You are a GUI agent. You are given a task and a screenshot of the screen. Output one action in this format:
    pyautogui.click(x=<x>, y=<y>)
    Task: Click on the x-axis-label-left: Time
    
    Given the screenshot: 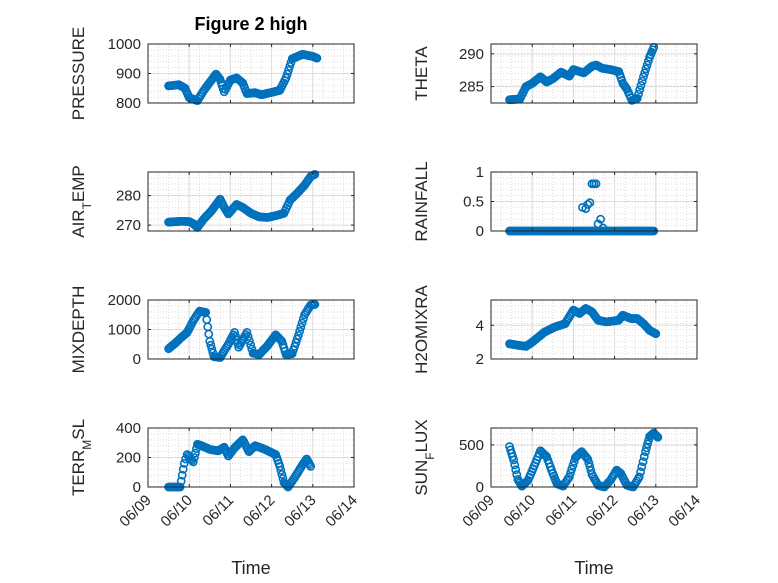 What is the action you would take?
    pyautogui.click(x=250, y=568)
    